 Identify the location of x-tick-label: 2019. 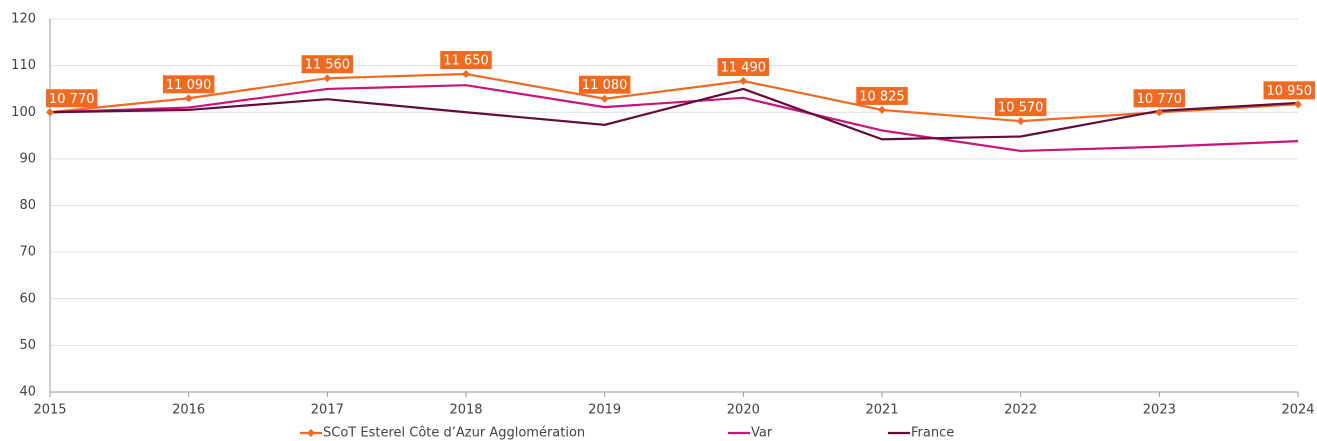
(604, 410).